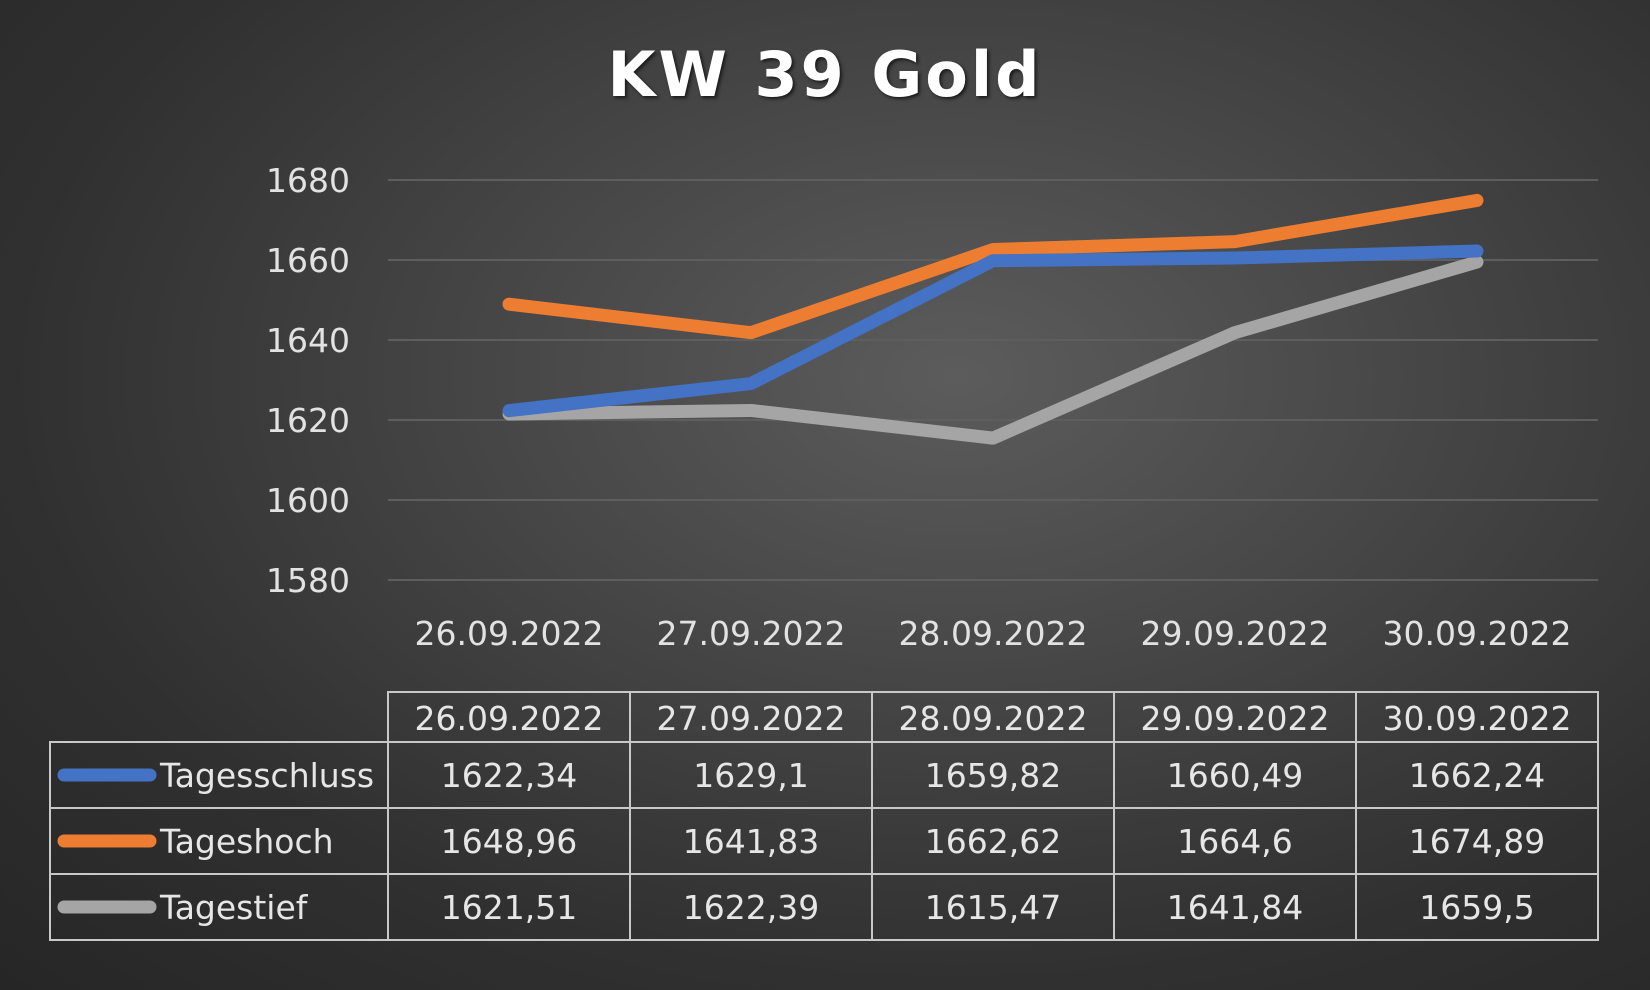 Image resolution: width=1650 pixels, height=990 pixels. I want to click on table-value-cell: 1674,89, so click(1477, 841).